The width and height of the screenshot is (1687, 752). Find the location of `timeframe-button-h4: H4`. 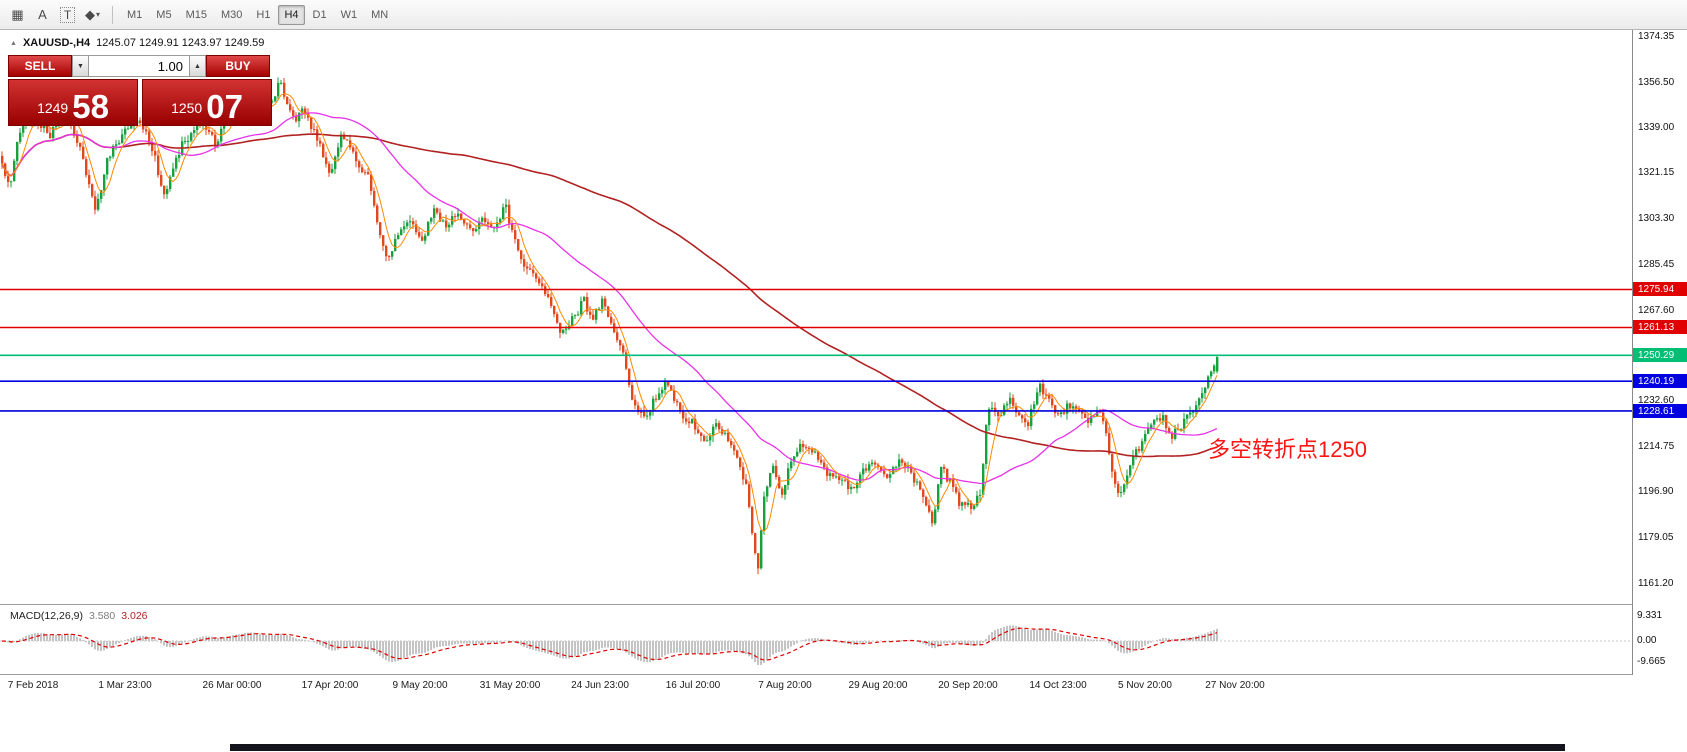

timeframe-button-h4: H4 is located at coordinates (291, 14).